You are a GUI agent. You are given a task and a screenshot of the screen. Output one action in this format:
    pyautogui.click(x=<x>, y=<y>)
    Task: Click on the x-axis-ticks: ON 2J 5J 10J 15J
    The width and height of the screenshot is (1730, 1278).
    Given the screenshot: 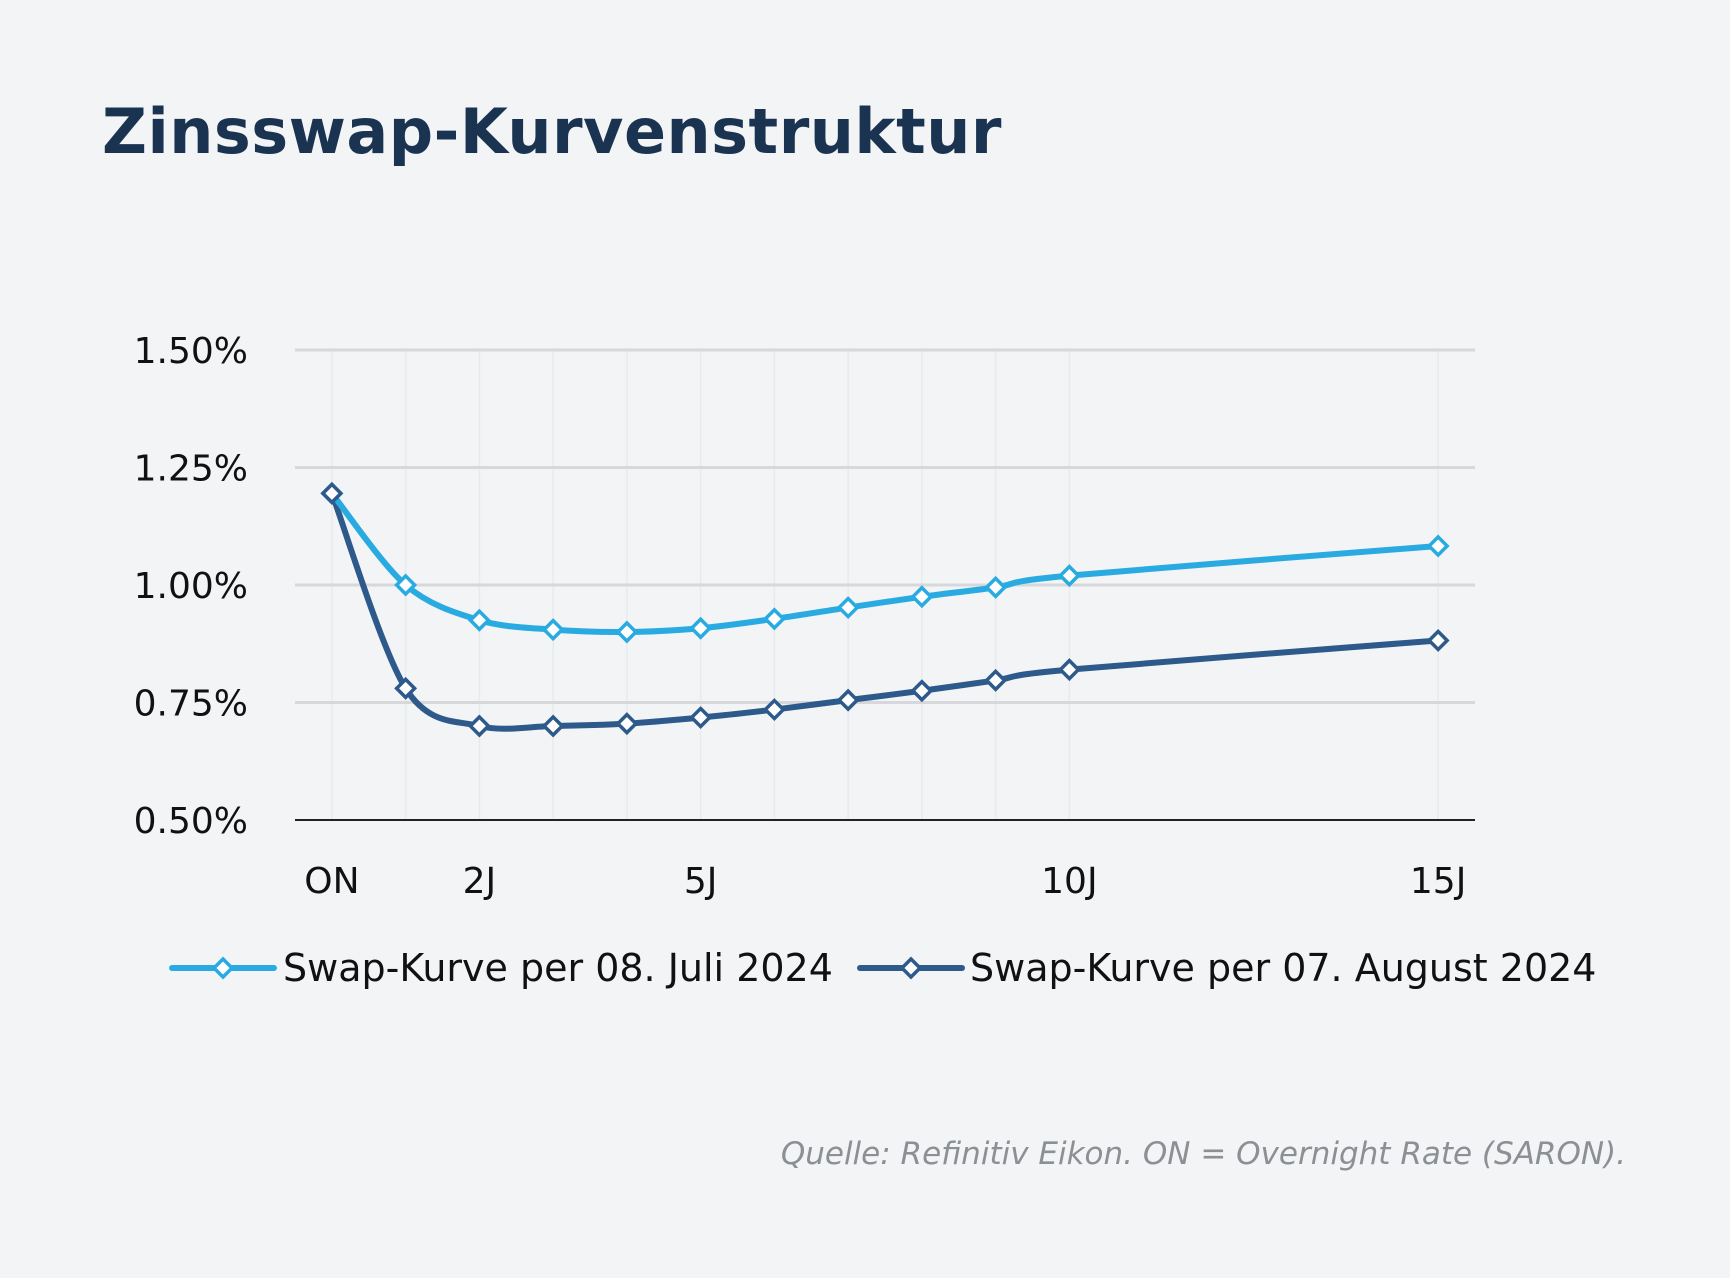 What is the action you would take?
    pyautogui.click(x=885, y=881)
    